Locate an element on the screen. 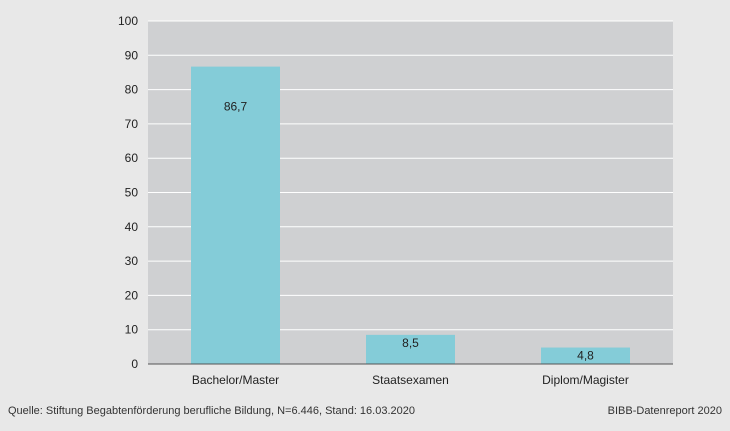 The height and width of the screenshot is (431, 730). data-label: 8,5 is located at coordinates (410, 343).